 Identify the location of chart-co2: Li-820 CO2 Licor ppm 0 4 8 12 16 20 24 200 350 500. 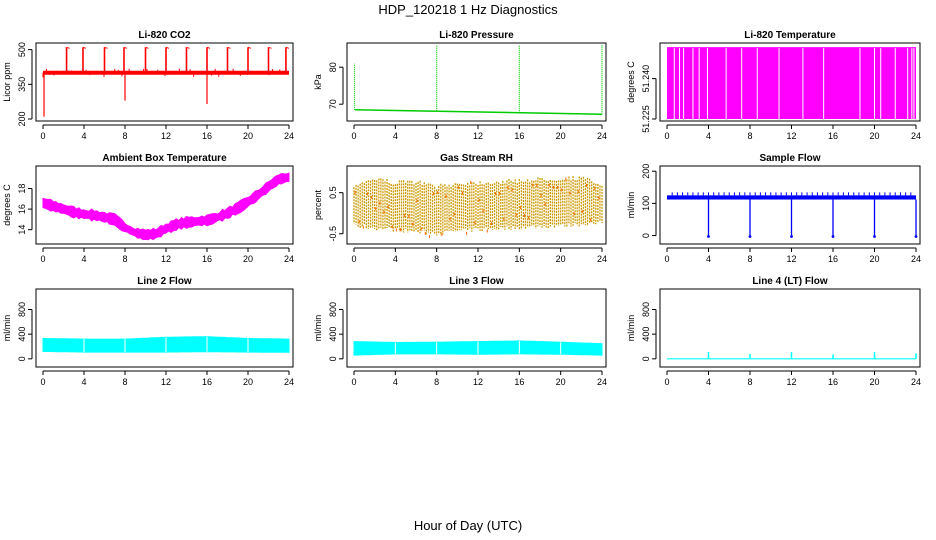
(148, 85).